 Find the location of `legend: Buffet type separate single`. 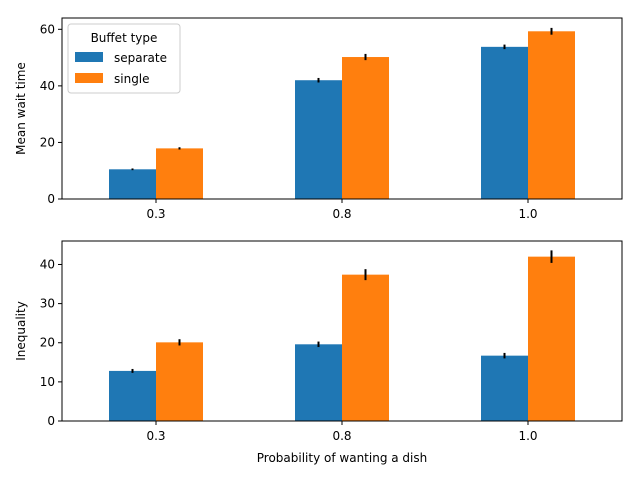

legend: Buffet type separate single is located at coordinates (124, 58).